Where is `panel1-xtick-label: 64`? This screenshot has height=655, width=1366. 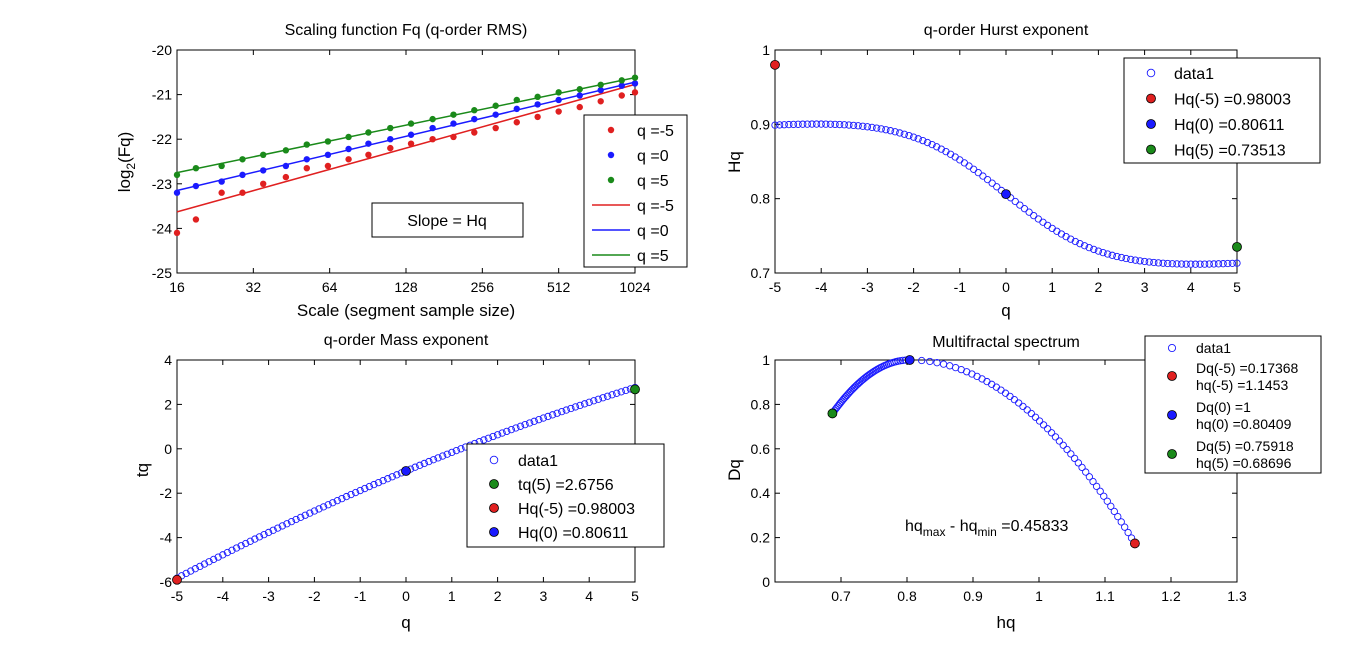 panel1-xtick-label: 64 is located at coordinates (330, 287).